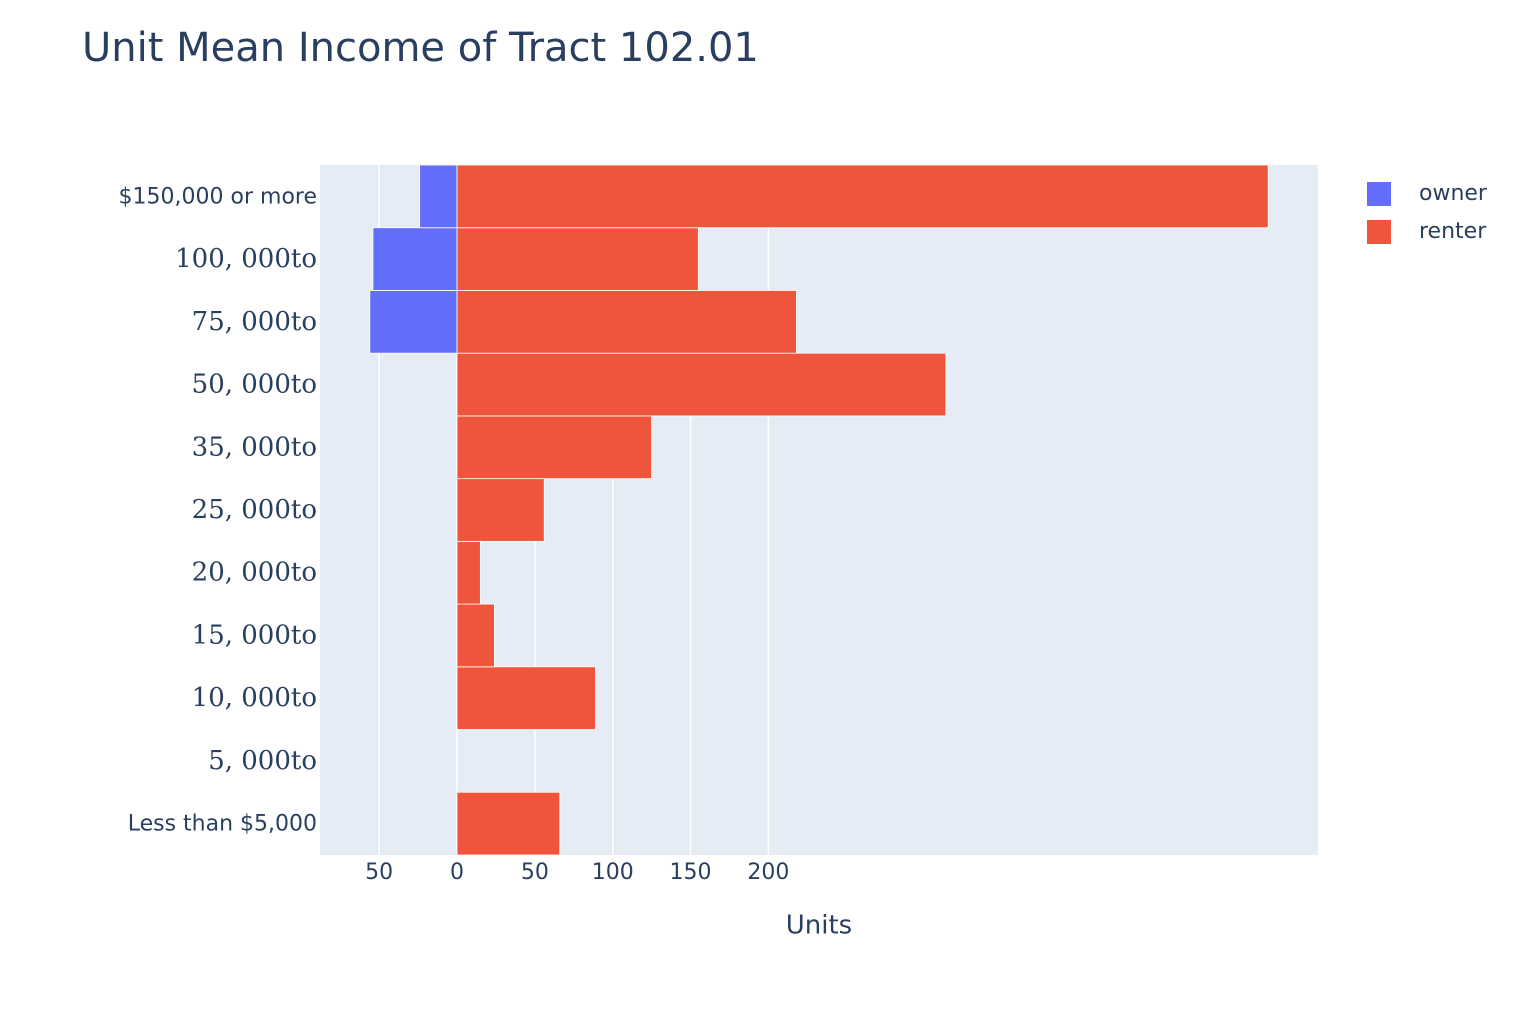 Image resolution: width=1514 pixels, height=1016 pixels. What do you see at coordinates (254, 447) in the screenshot?
I see `y-tick-label: 35, 000to` at bounding box center [254, 447].